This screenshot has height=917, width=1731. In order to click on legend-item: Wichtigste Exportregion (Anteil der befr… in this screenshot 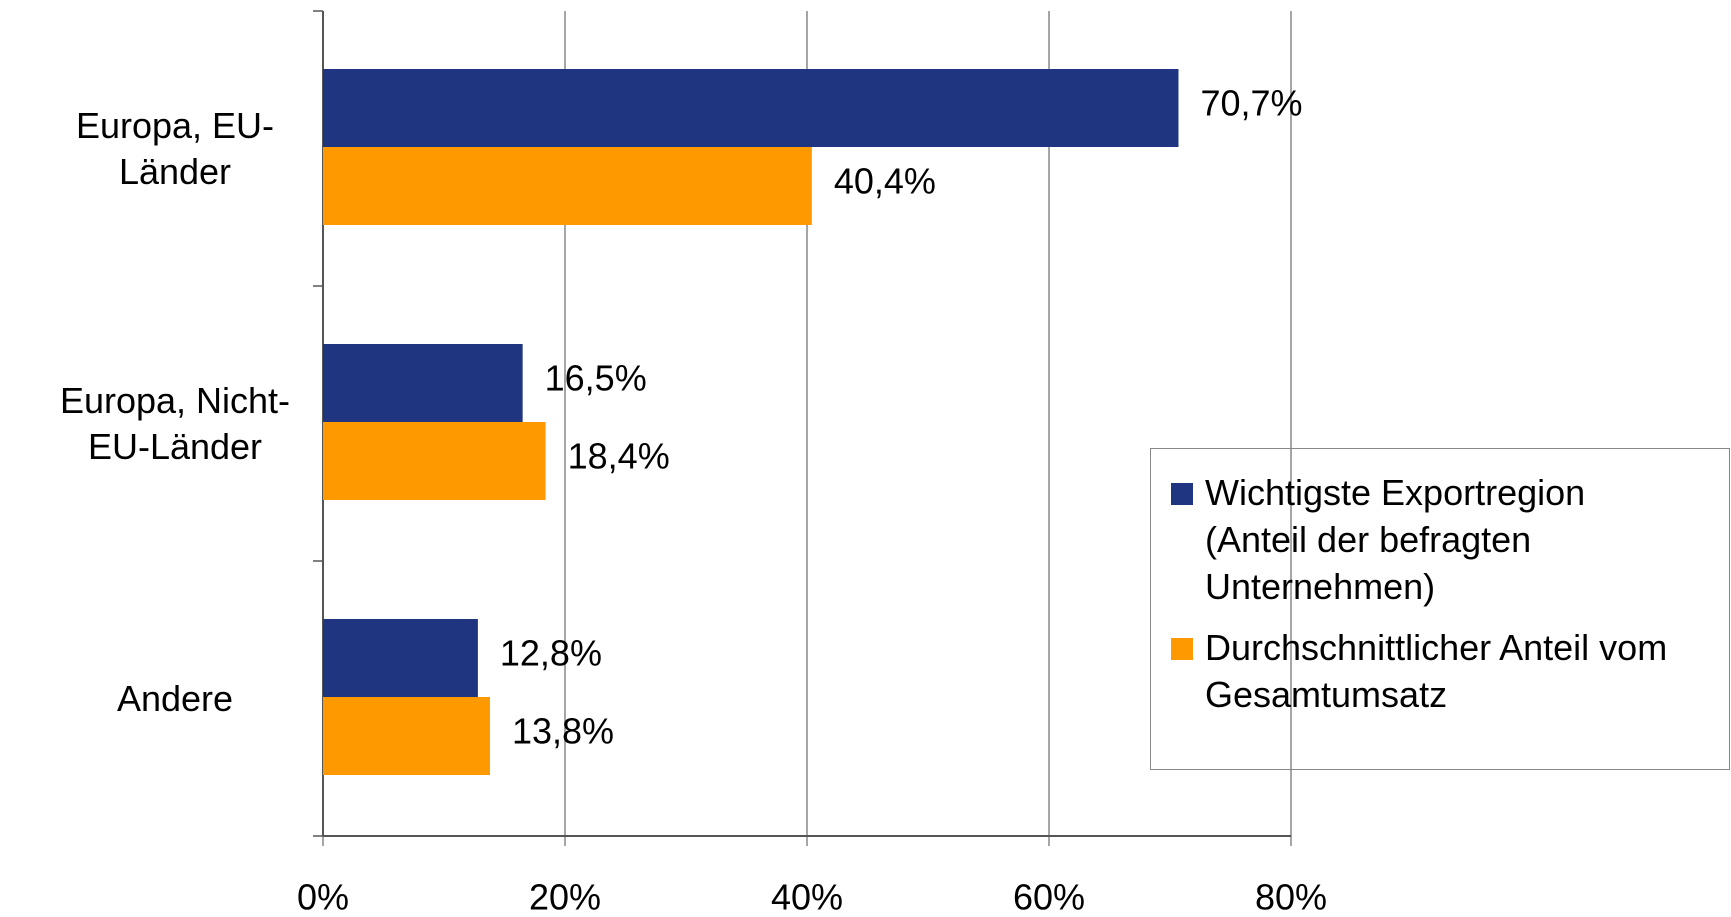, I will do `click(1428, 539)`.